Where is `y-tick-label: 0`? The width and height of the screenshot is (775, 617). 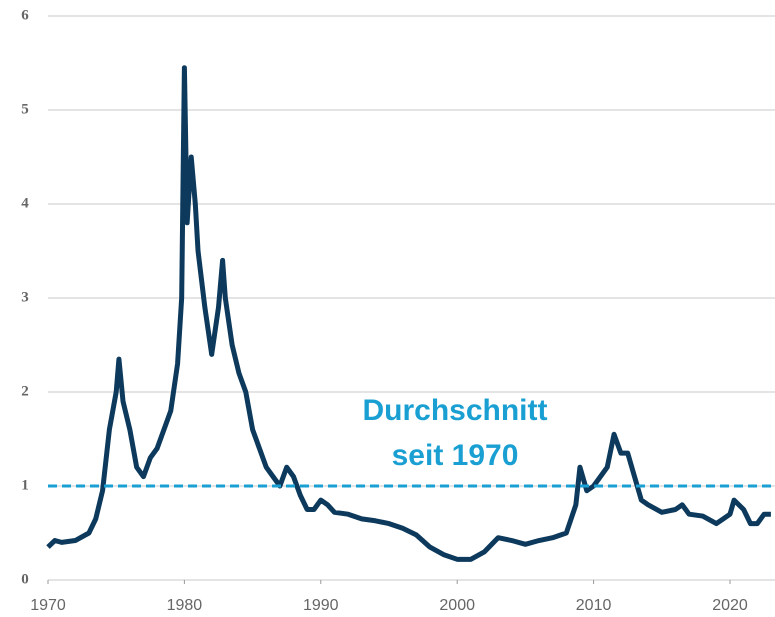 y-tick-label: 0 is located at coordinates (25, 579).